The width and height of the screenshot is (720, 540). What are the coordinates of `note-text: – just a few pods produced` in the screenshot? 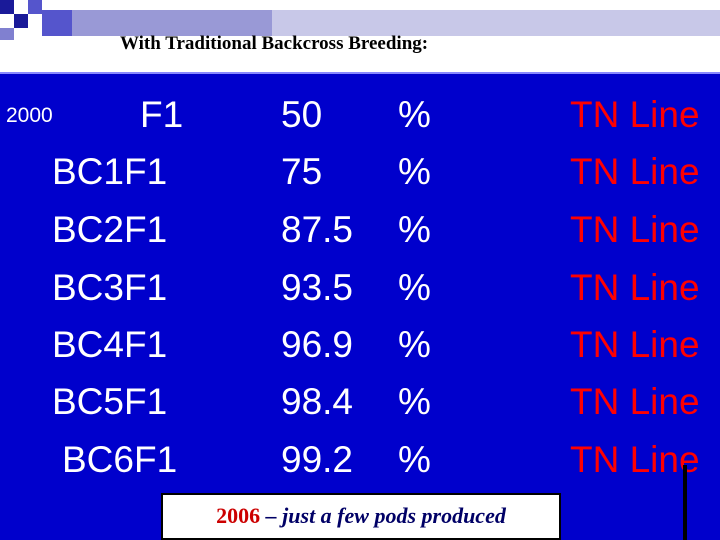 It's located at (383, 515).